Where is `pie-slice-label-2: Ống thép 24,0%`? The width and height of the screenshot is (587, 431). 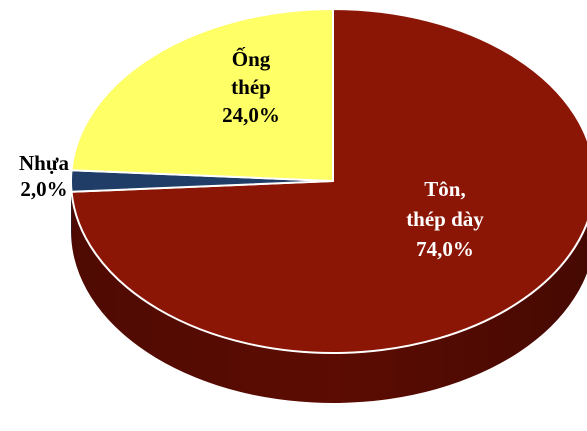 pie-slice-label-2: Ống thép 24,0% is located at coordinates (251, 87).